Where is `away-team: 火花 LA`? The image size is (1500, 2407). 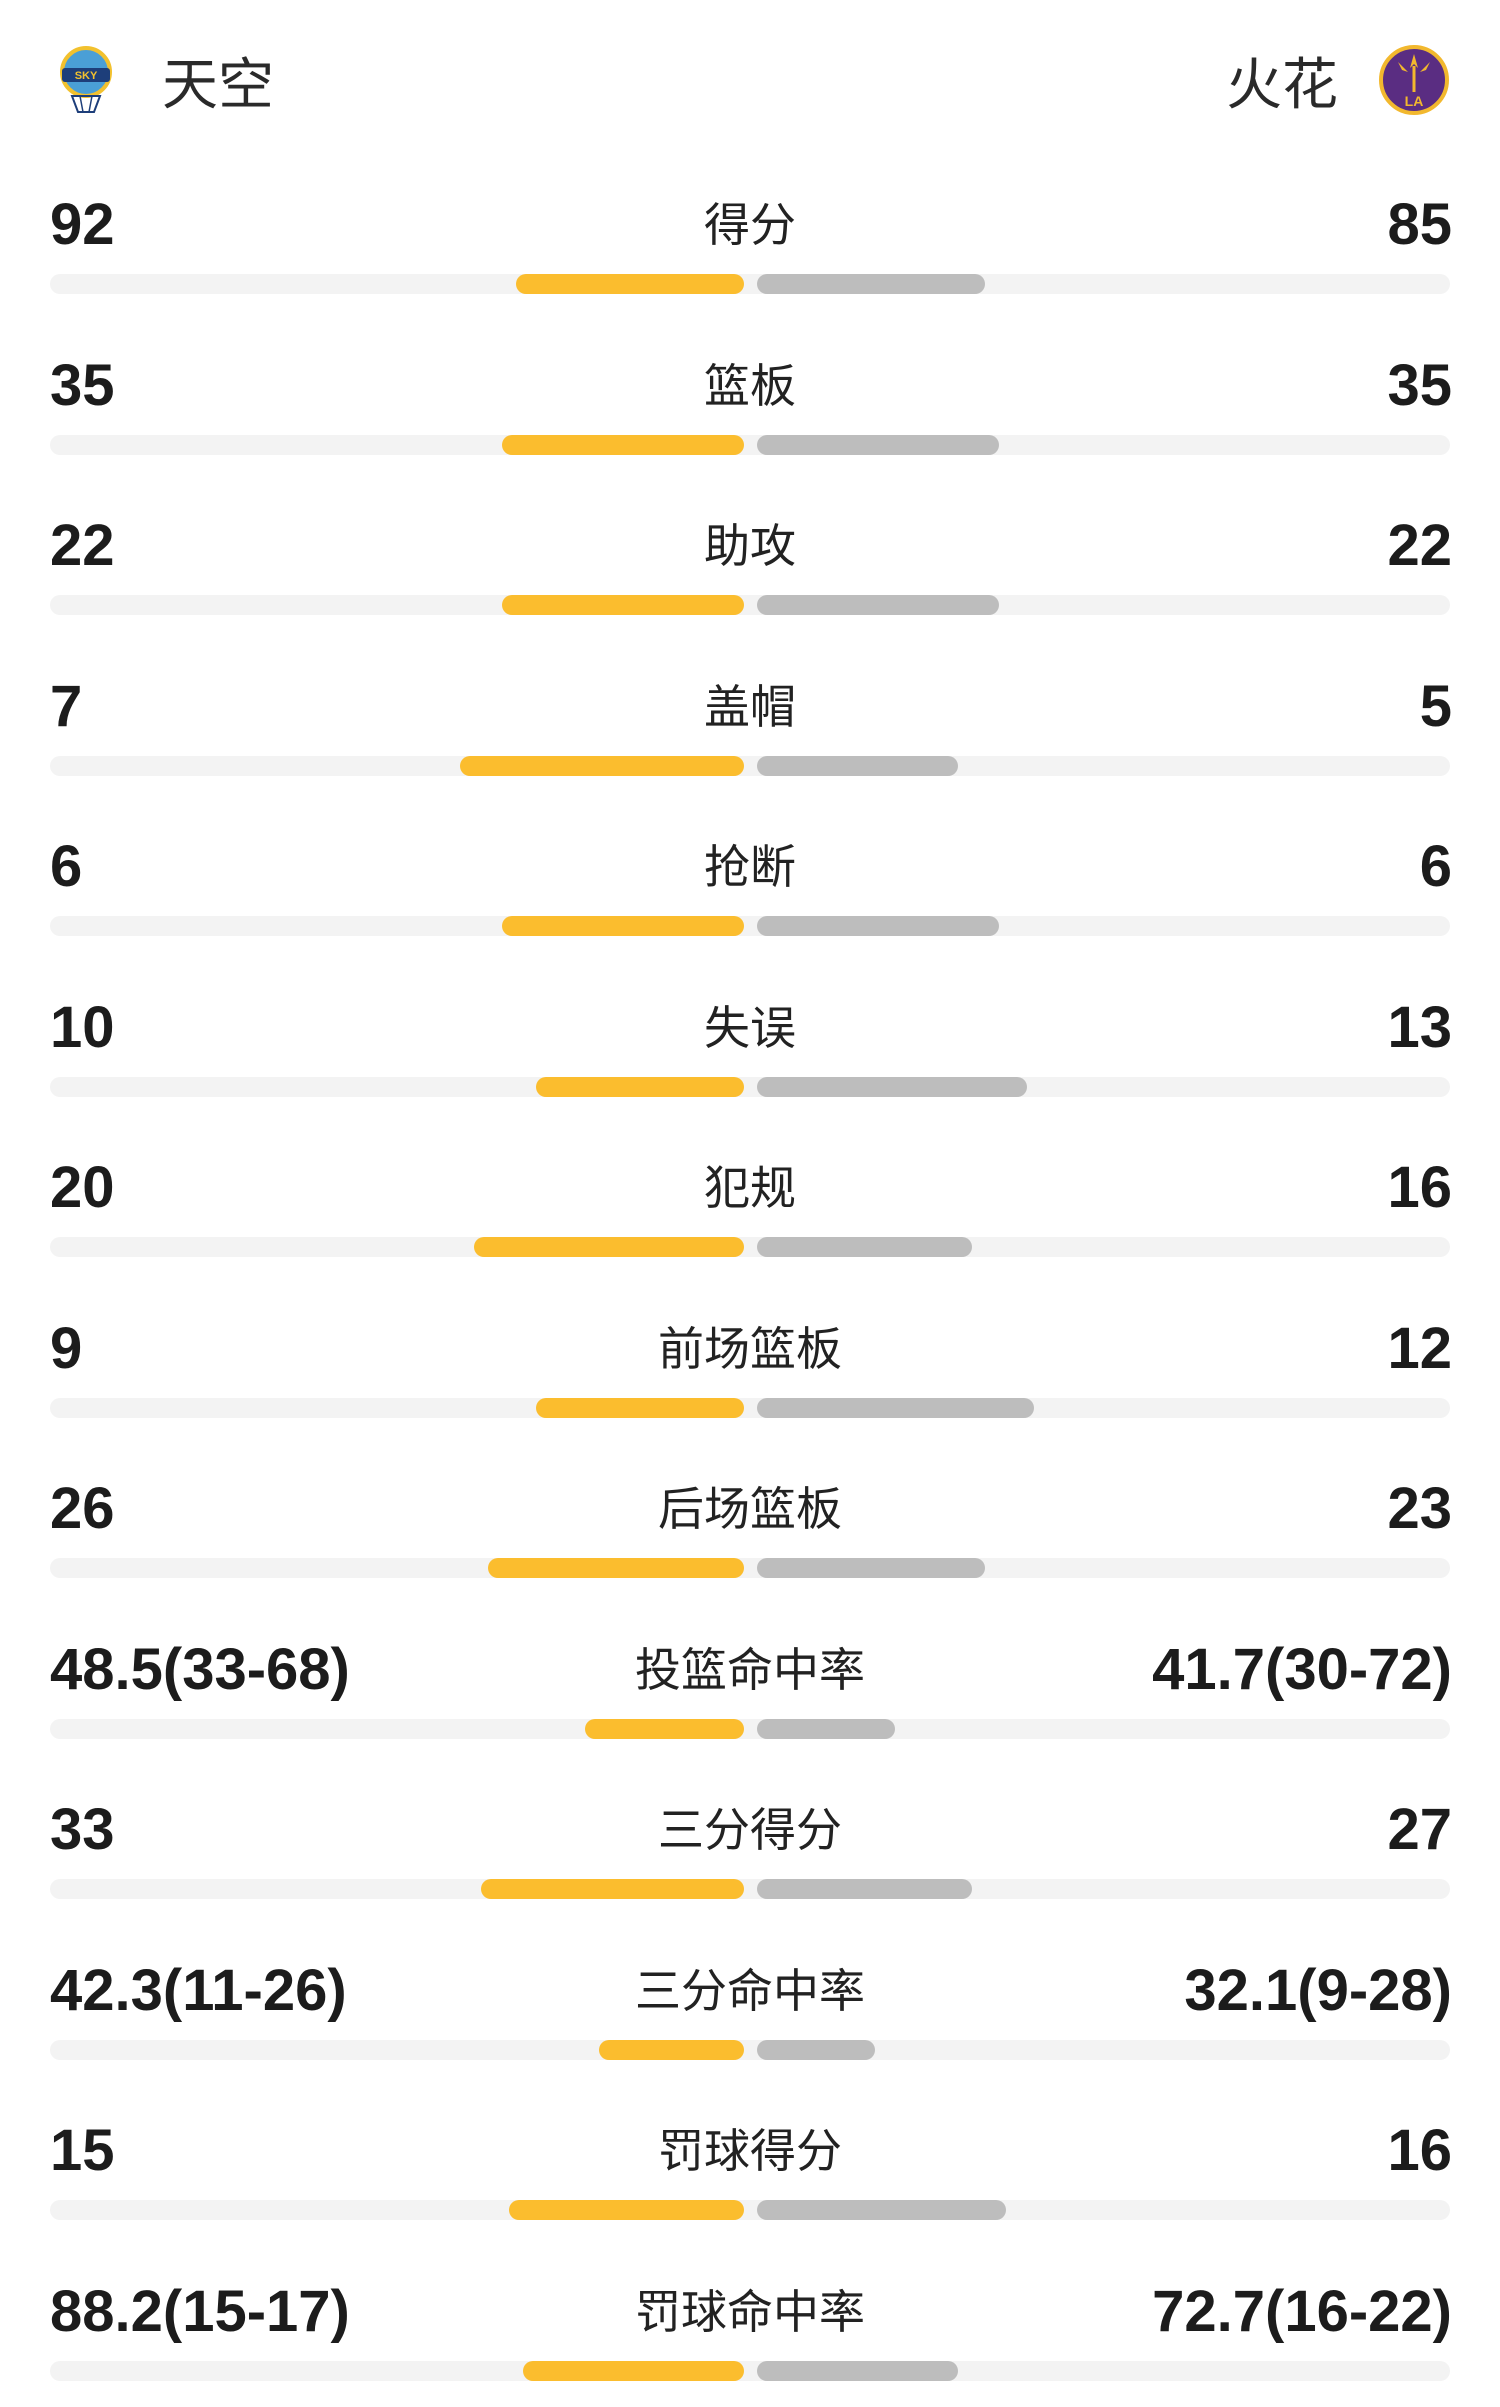
away-team: 火花 LA is located at coordinates (1338, 80).